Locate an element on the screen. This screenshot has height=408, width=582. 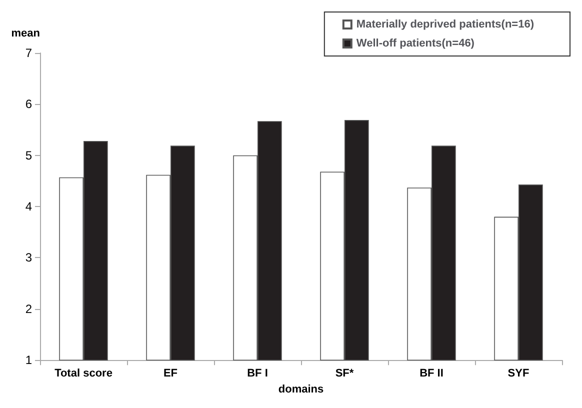
y-tick-label: 1 is located at coordinates (28, 360).